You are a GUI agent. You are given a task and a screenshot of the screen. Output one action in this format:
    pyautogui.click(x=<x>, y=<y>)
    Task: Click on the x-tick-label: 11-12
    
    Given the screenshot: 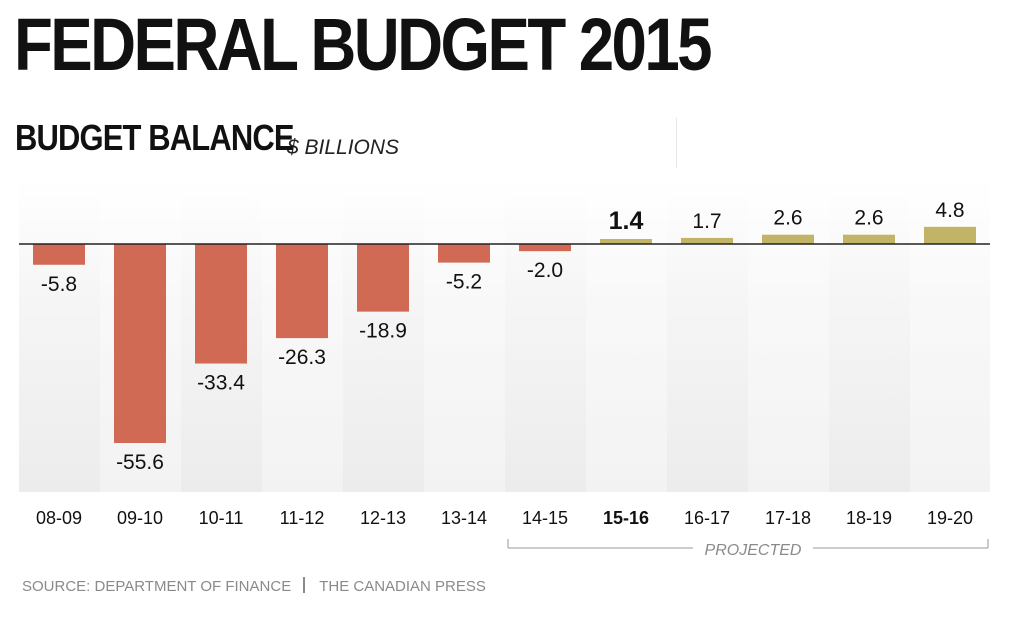 What is the action you would take?
    pyautogui.click(x=302, y=518)
    